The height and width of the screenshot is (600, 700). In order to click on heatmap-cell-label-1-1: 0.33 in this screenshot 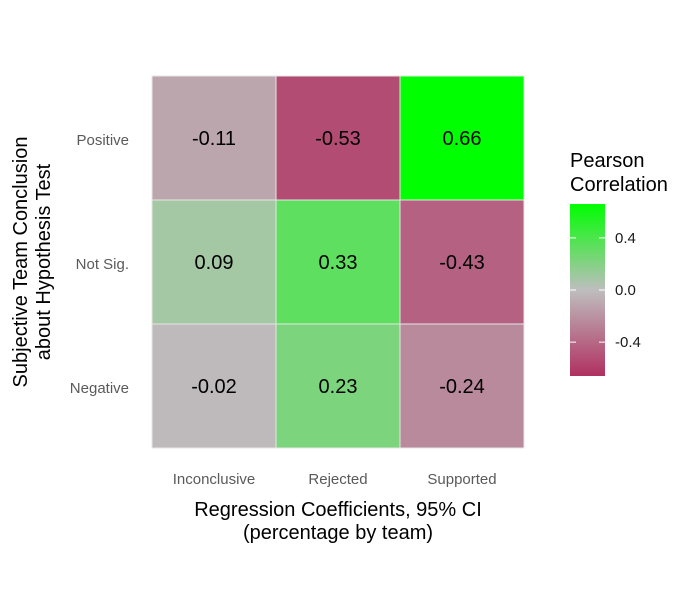, I will do `click(338, 263)`.